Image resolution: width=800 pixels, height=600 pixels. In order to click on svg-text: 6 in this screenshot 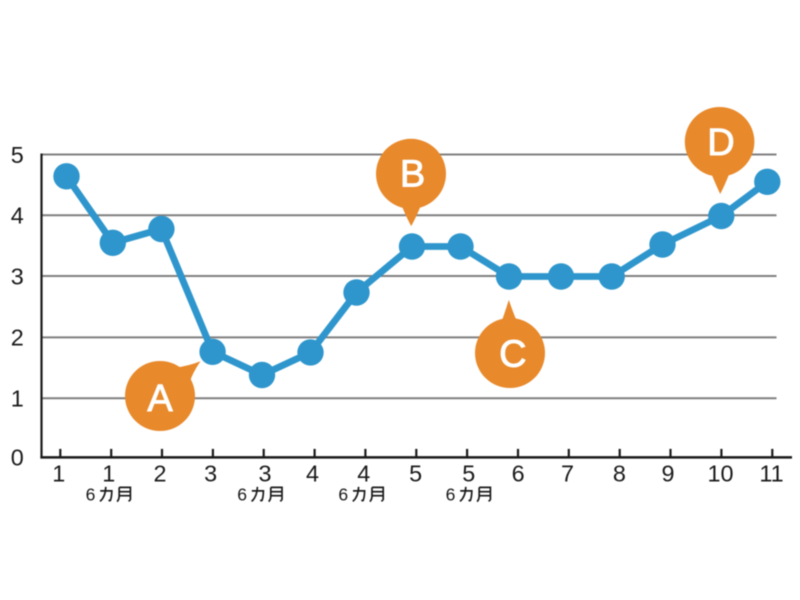, I will do `click(518, 474)`.